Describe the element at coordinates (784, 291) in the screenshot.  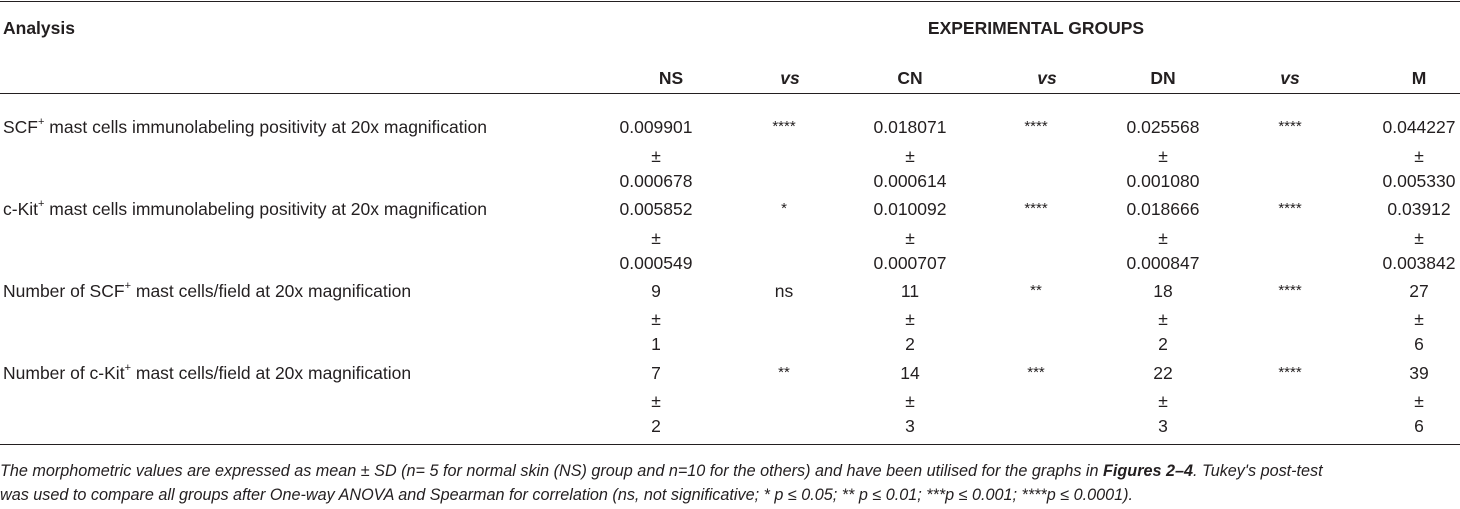
I see `significance-vs1: ns` at that location.